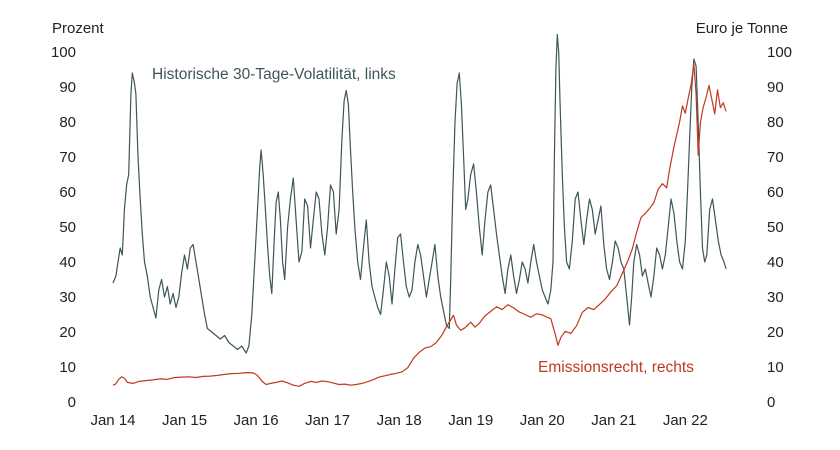 This screenshot has width=840, height=450. I want to click on right-tick-label: 50, so click(775, 227).